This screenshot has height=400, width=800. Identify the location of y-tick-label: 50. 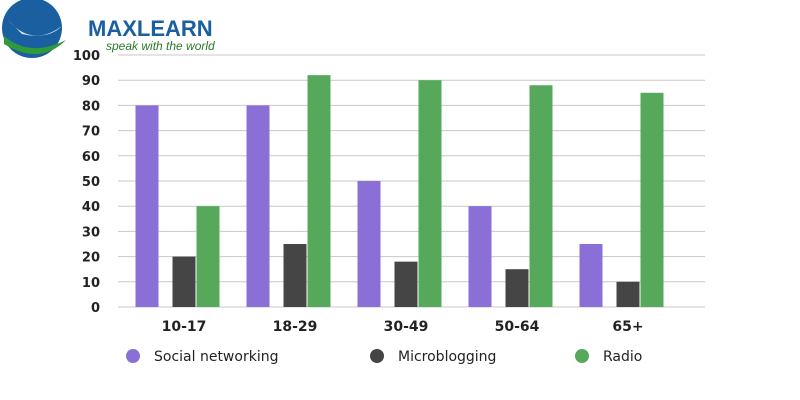
(91, 182).